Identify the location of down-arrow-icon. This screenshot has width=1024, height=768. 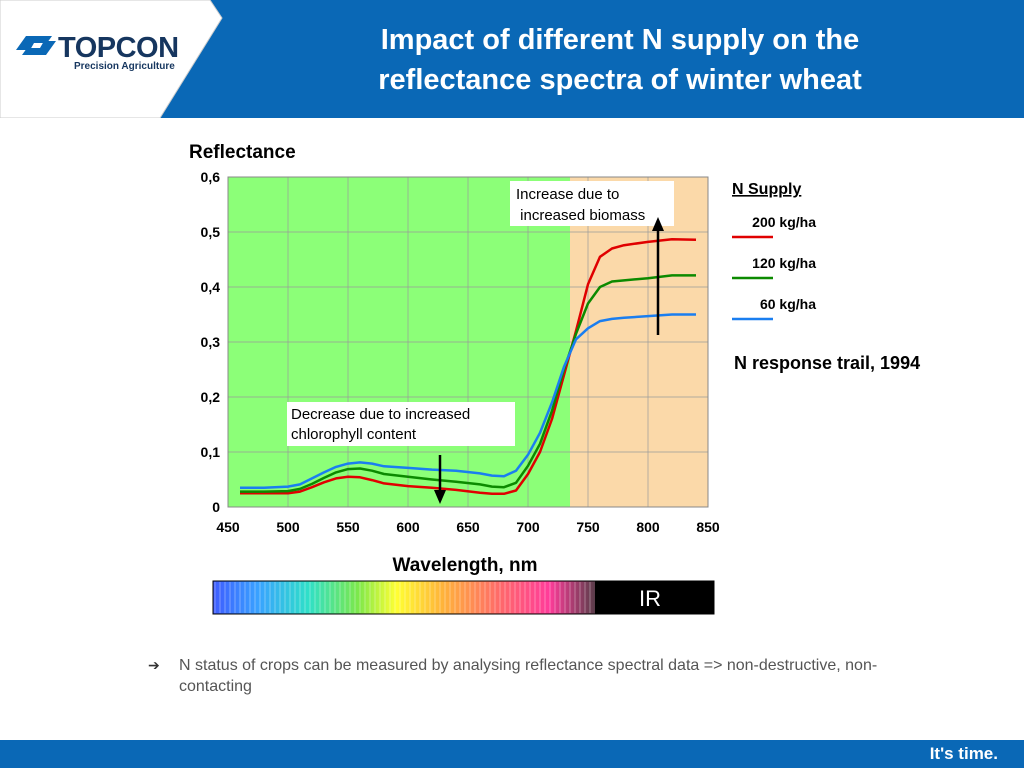
(440, 497).